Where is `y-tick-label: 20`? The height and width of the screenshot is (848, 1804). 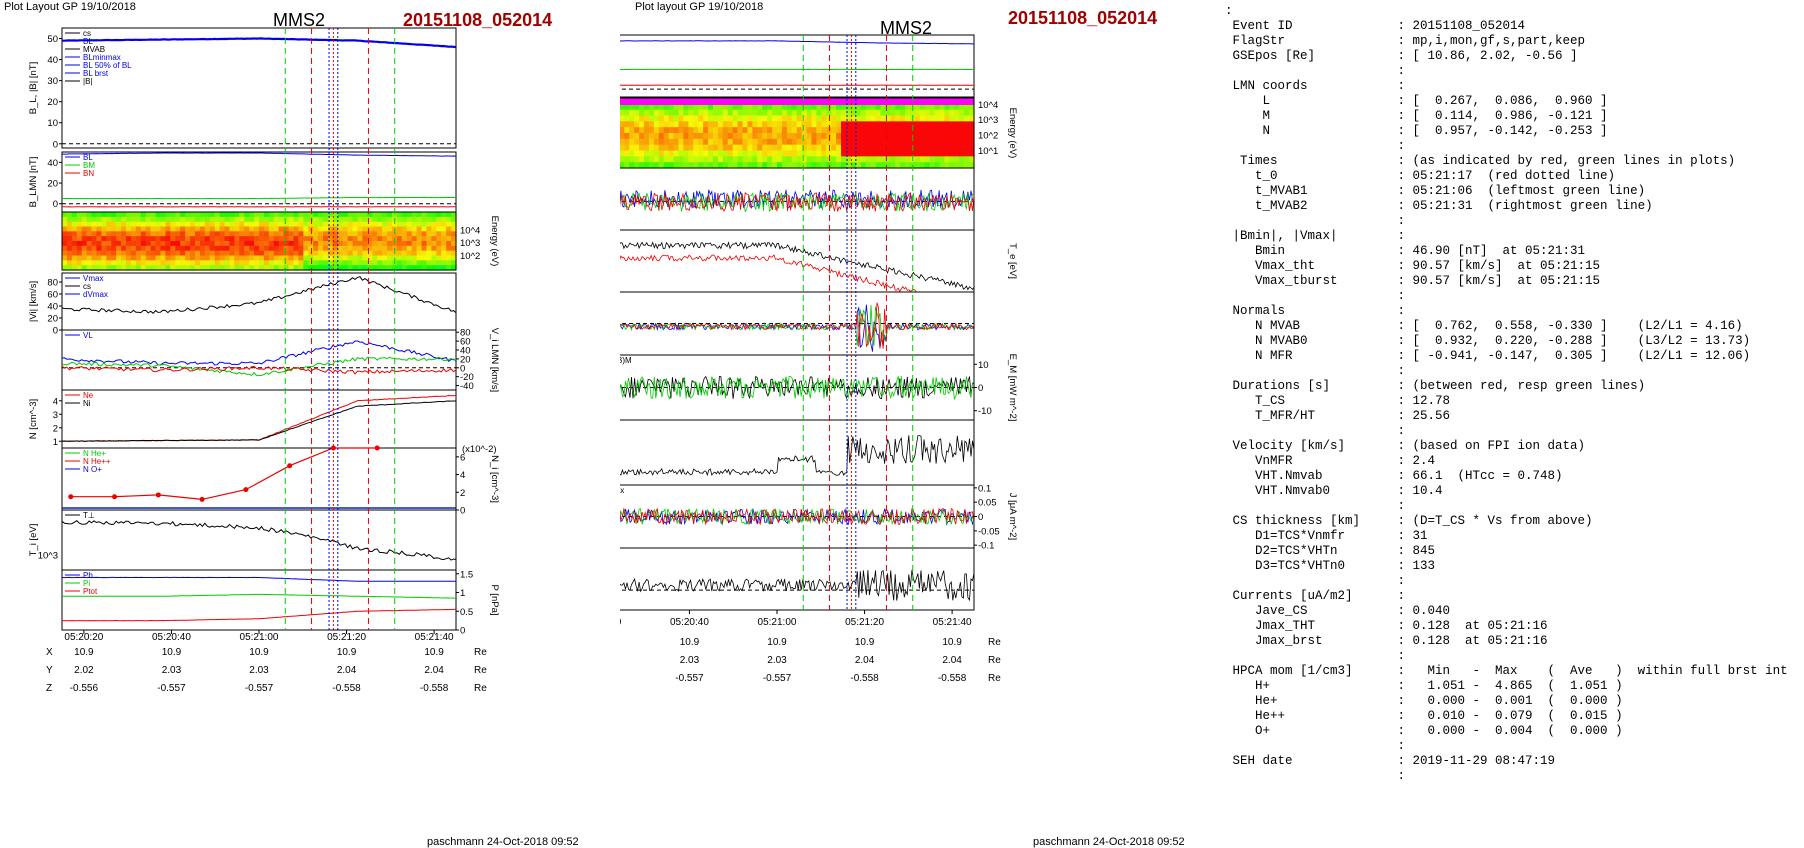
y-tick-label: 20 is located at coordinates (52, 102).